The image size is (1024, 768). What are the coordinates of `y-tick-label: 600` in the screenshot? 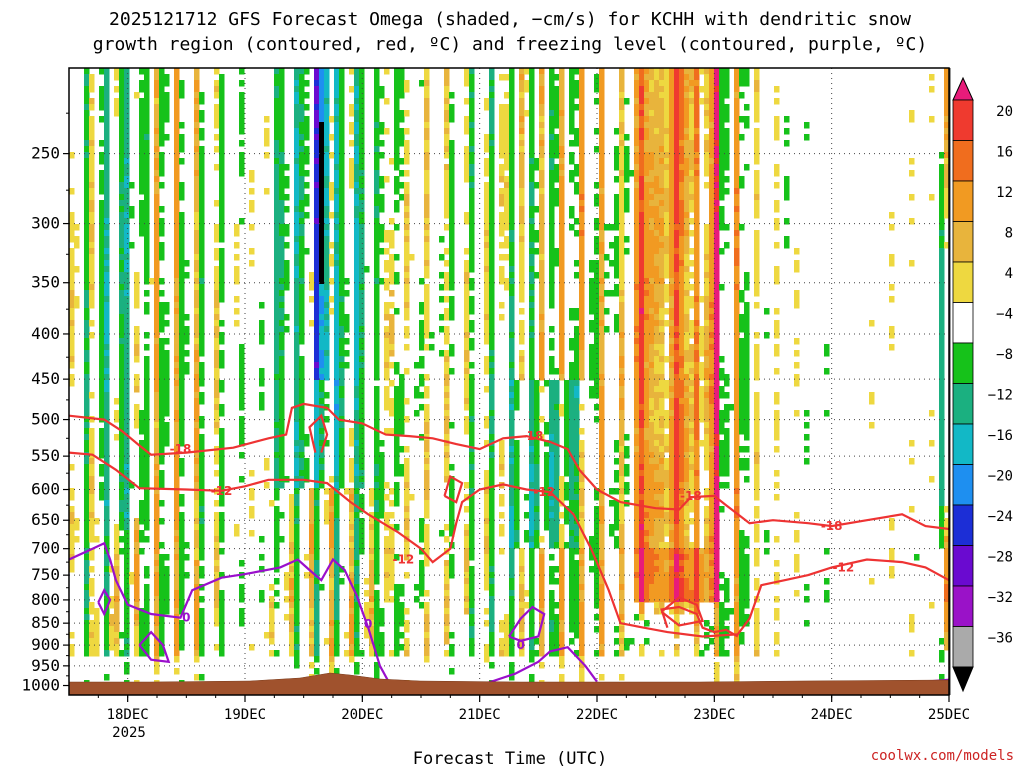 It's located at (45, 489).